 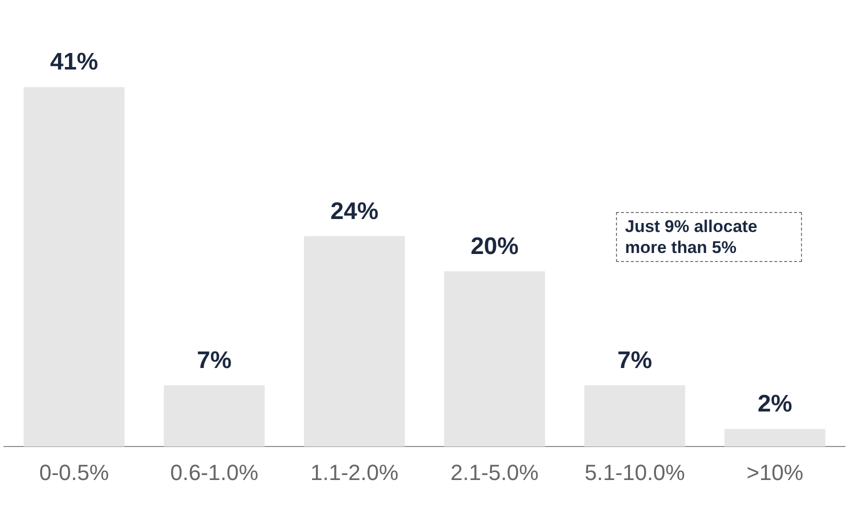 What do you see at coordinates (494, 246) in the screenshot?
I see `data-label: 20%` at bounding box center [494, 246].